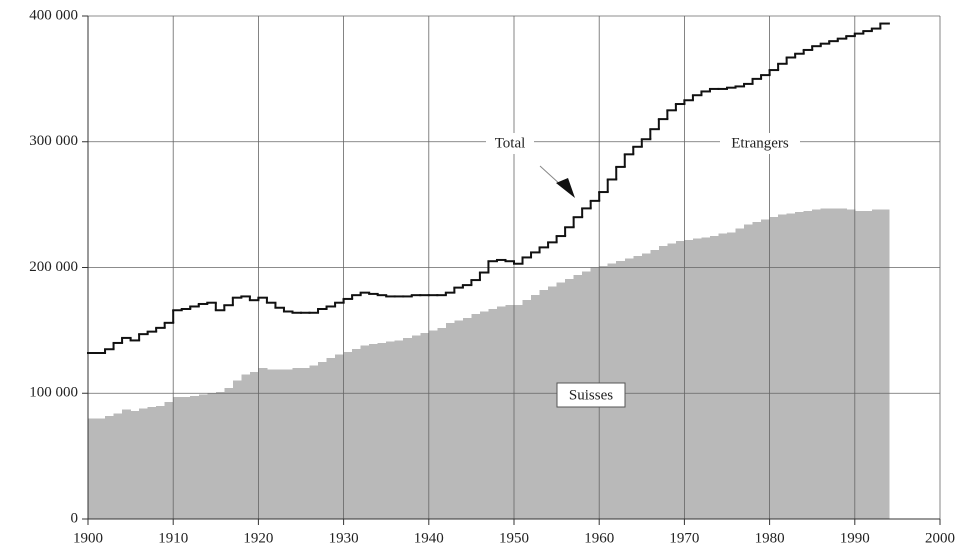 The width and height of the screenshot is (967, 557). What do you see at coordinates (53, 393) in the screenshot?
I see `y-tick-label: 100 000` at bounding box center [53, 393].